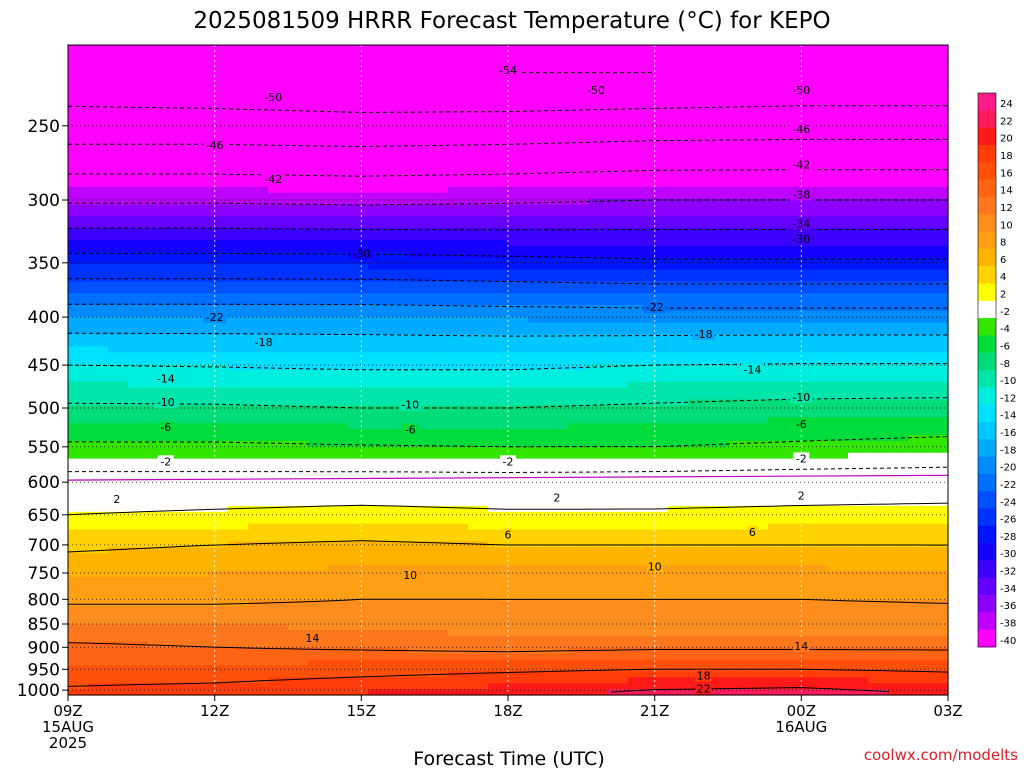 This screenshot has width=1024, height=768. Describe the element at coordinates (704, 676) in the screenshot. I see `isotherm-label: 18` at that location.